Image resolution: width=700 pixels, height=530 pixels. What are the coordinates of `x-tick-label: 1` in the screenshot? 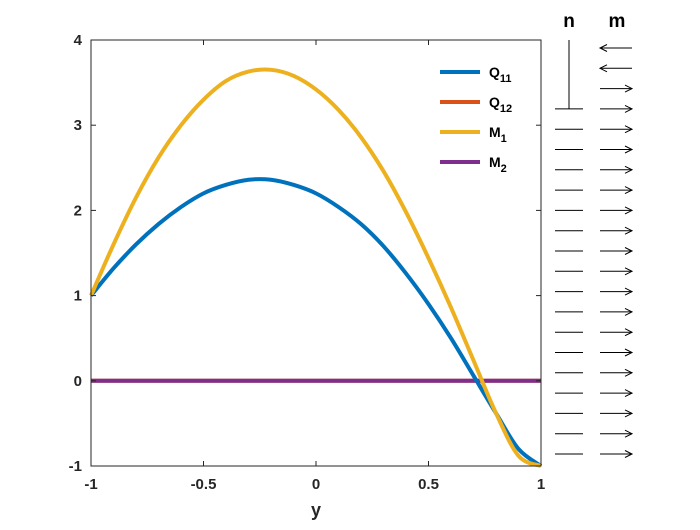 It's located at (541, 484).